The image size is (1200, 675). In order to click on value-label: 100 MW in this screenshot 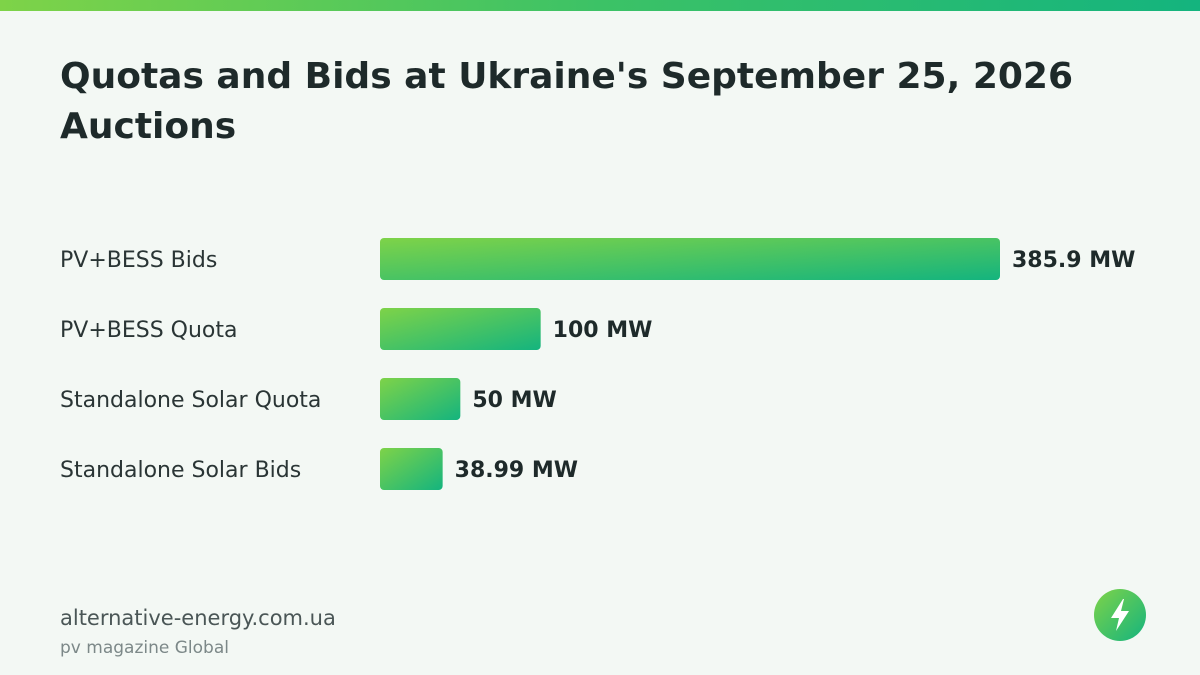, I will do `click(603, 330)`.